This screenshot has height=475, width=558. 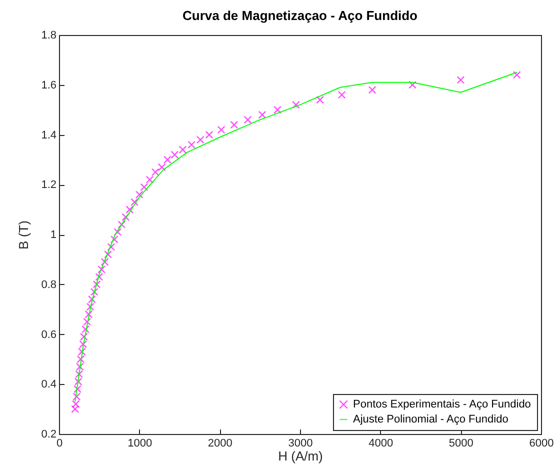 I want to click on legend-label: Ajuste Polinomial - Aço Fundido, so click(x=430, y=420).